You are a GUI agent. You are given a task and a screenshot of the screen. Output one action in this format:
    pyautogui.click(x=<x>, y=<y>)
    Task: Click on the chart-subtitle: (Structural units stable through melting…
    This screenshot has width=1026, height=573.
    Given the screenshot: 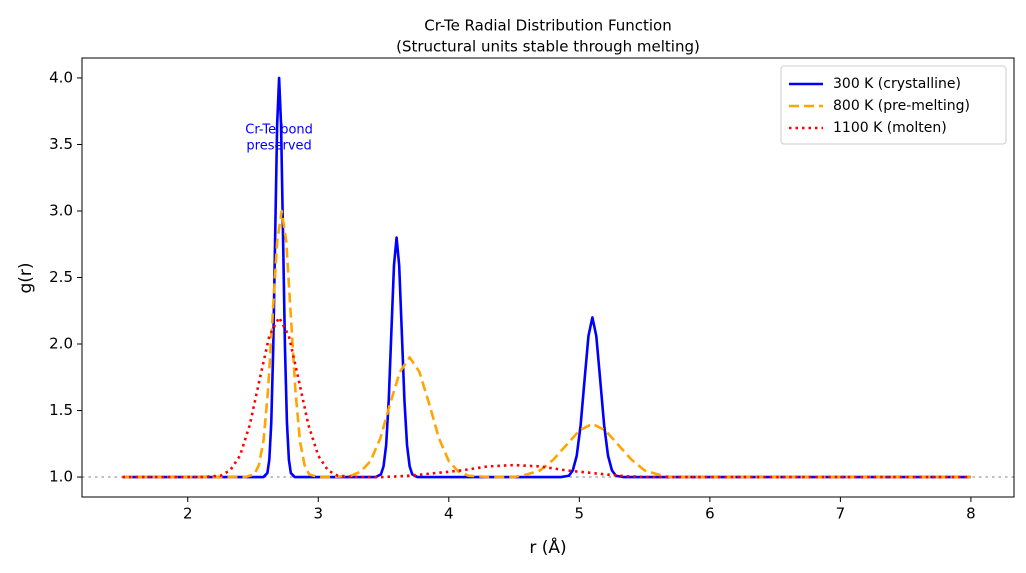 What is the action you would take?
    pyautogui.click(x=548, y=47)
    